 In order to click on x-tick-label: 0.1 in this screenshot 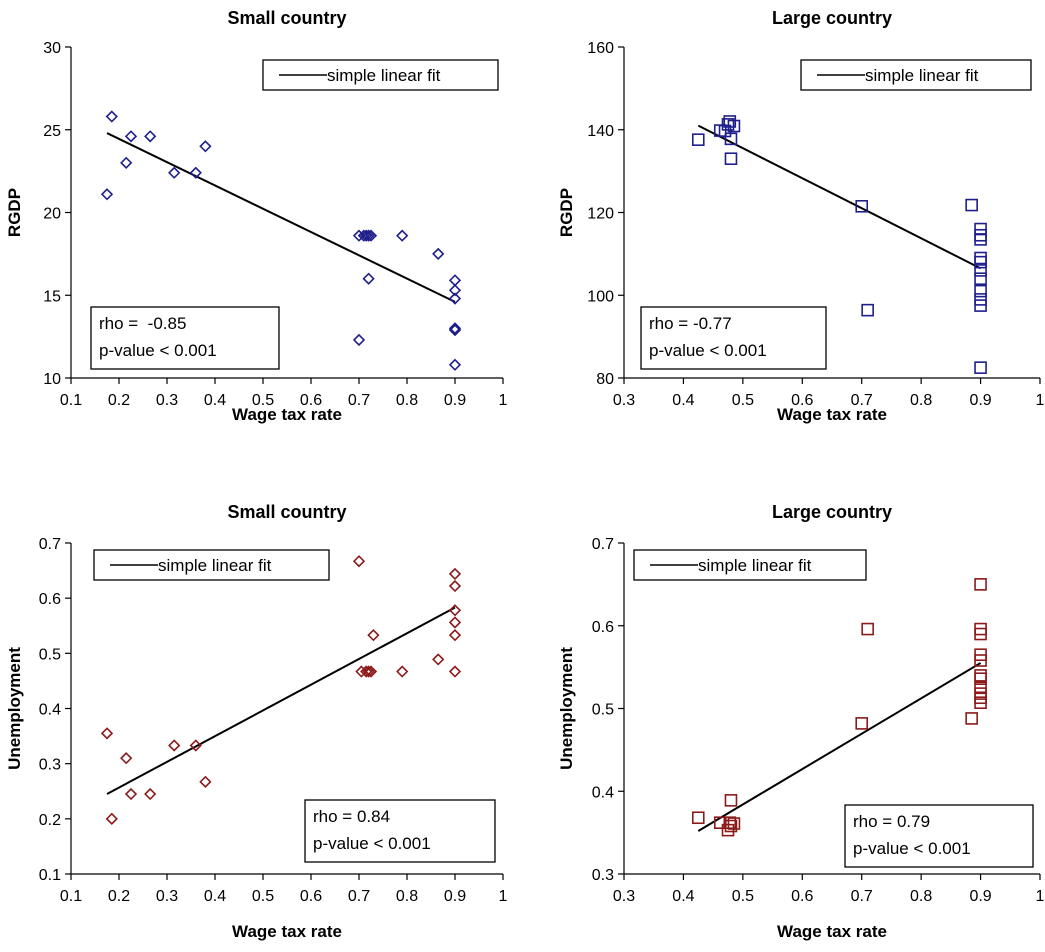, I will do `click(71, 896)`.